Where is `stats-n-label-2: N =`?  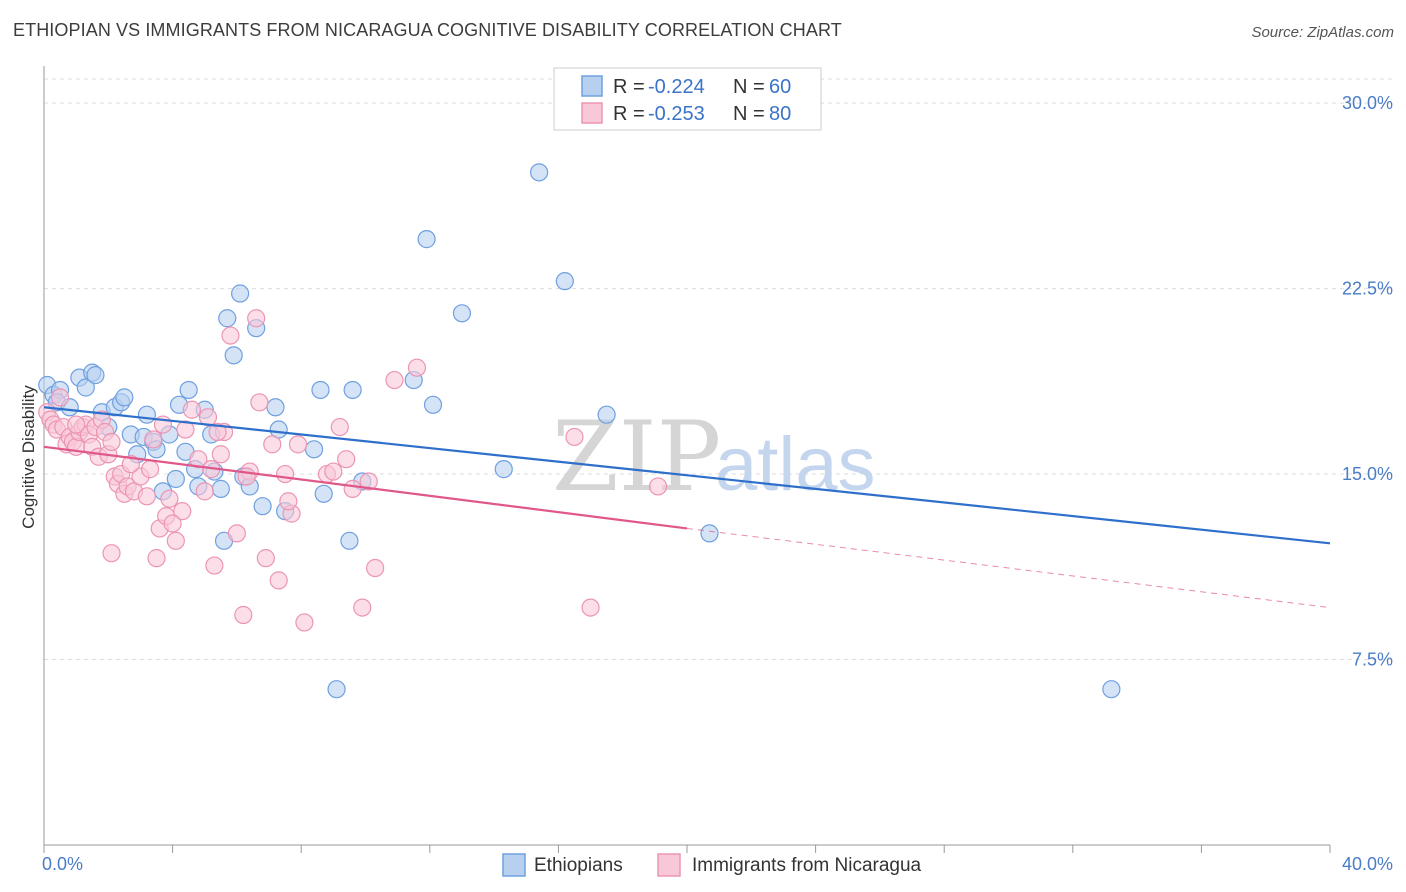
stats-n-label-2: N = is located at coordinates (749, 114).